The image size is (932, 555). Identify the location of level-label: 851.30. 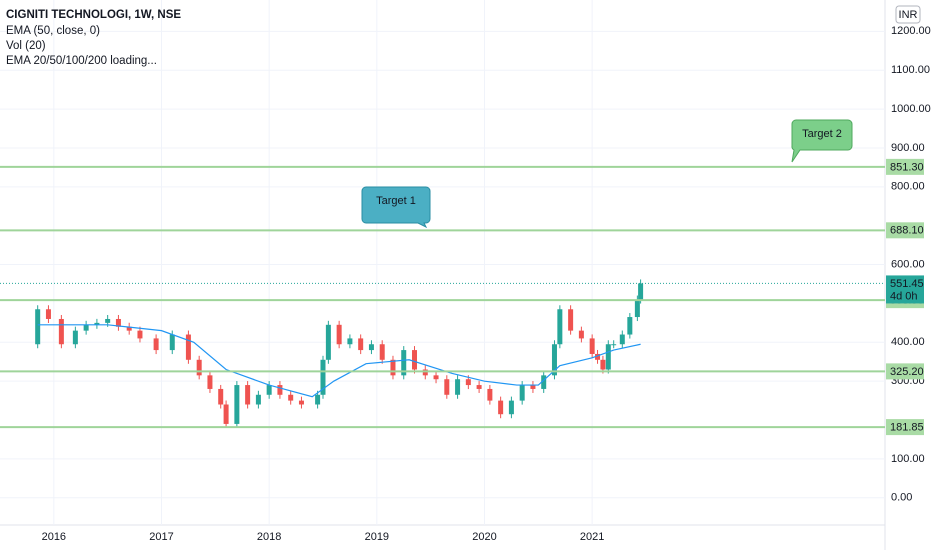
(907, 167).